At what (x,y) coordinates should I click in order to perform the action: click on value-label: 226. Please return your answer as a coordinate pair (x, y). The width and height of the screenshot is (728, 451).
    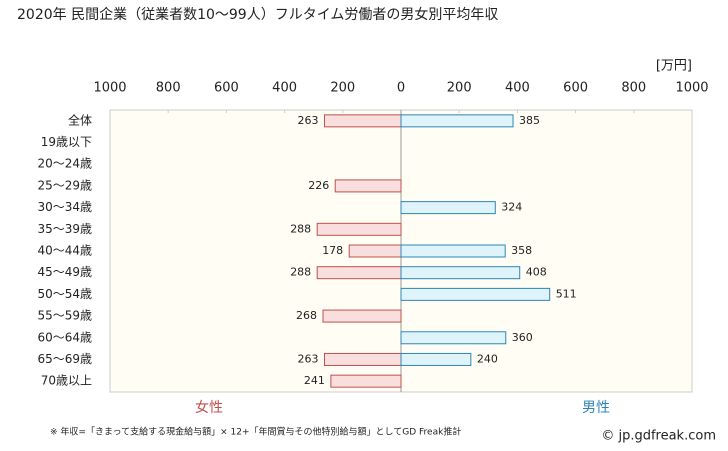
    Looking at the image, I should click on (318, 185).